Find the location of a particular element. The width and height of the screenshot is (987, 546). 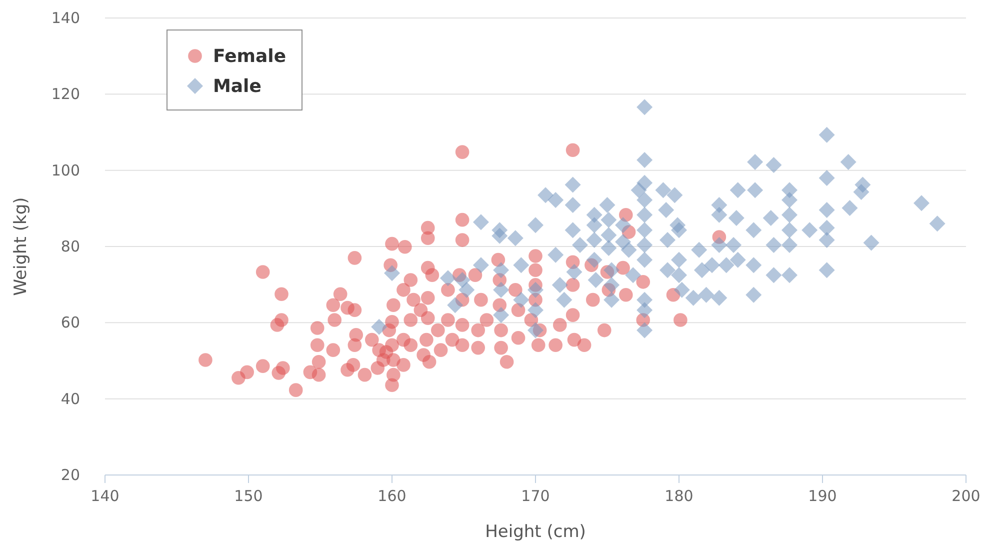

x-axis-title: Height (cm) is located at coordinates (535, 532).